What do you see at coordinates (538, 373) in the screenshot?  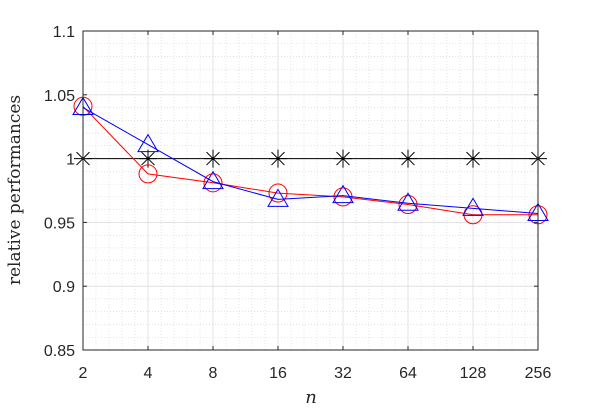 I see `x-tick-label: 256` at bounding box center [538, 373].